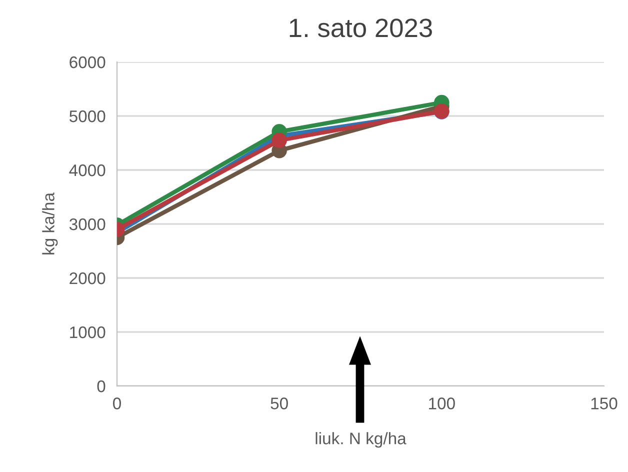  I want to click on x-tick-label: 0, so click(117, 404).